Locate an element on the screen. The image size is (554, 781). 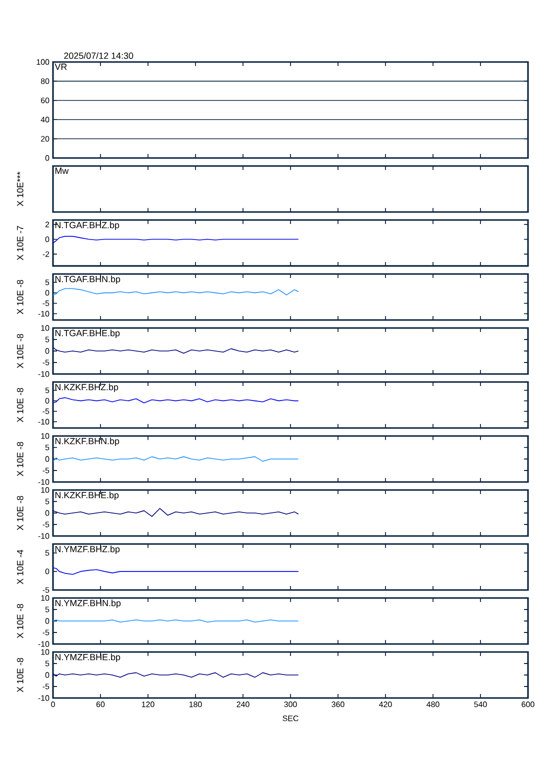
chart-title: VR is located at coordinates (60, 67).